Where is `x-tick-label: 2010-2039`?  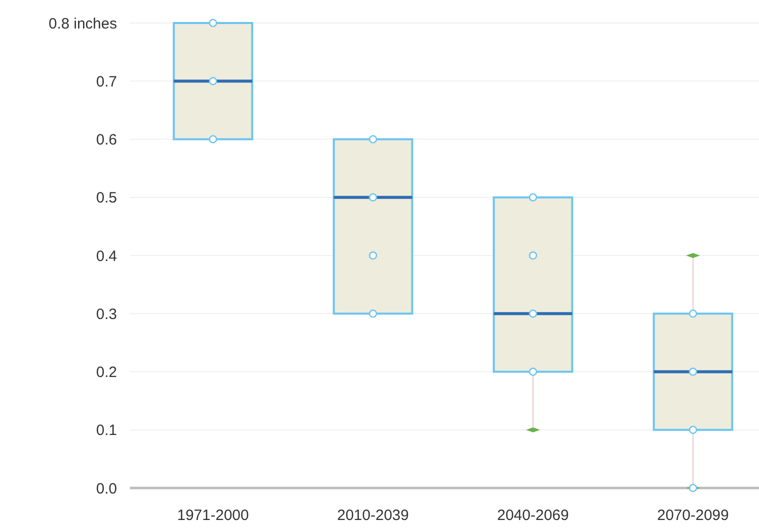
x-tick-label: 2010-2039 is located at coordinates (373, 515).